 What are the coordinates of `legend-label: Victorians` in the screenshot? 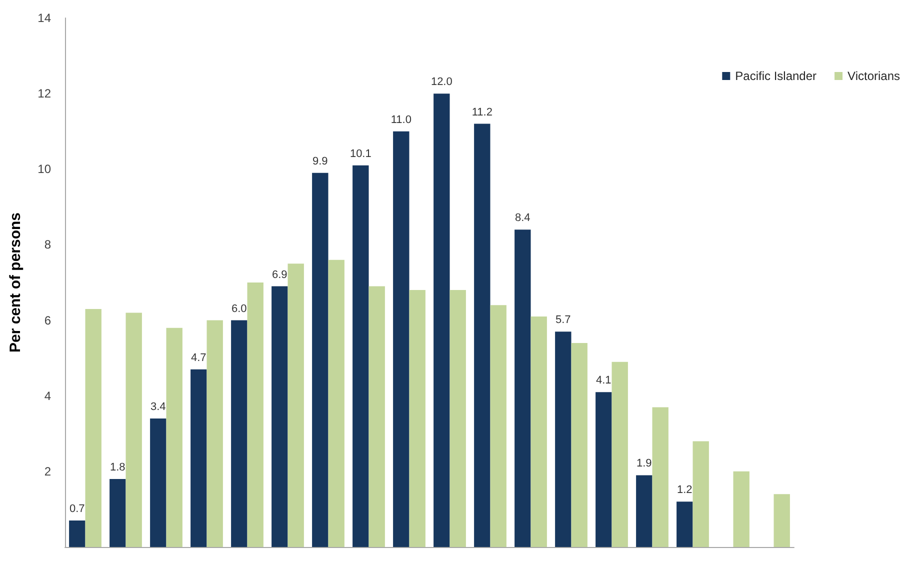 It's located at (874, 76).